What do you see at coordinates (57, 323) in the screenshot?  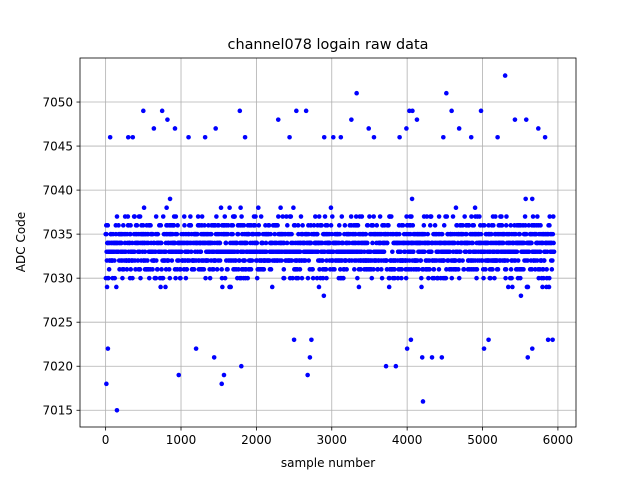 I see `y-tick-label: 7025` at bounding box center [57, 323].